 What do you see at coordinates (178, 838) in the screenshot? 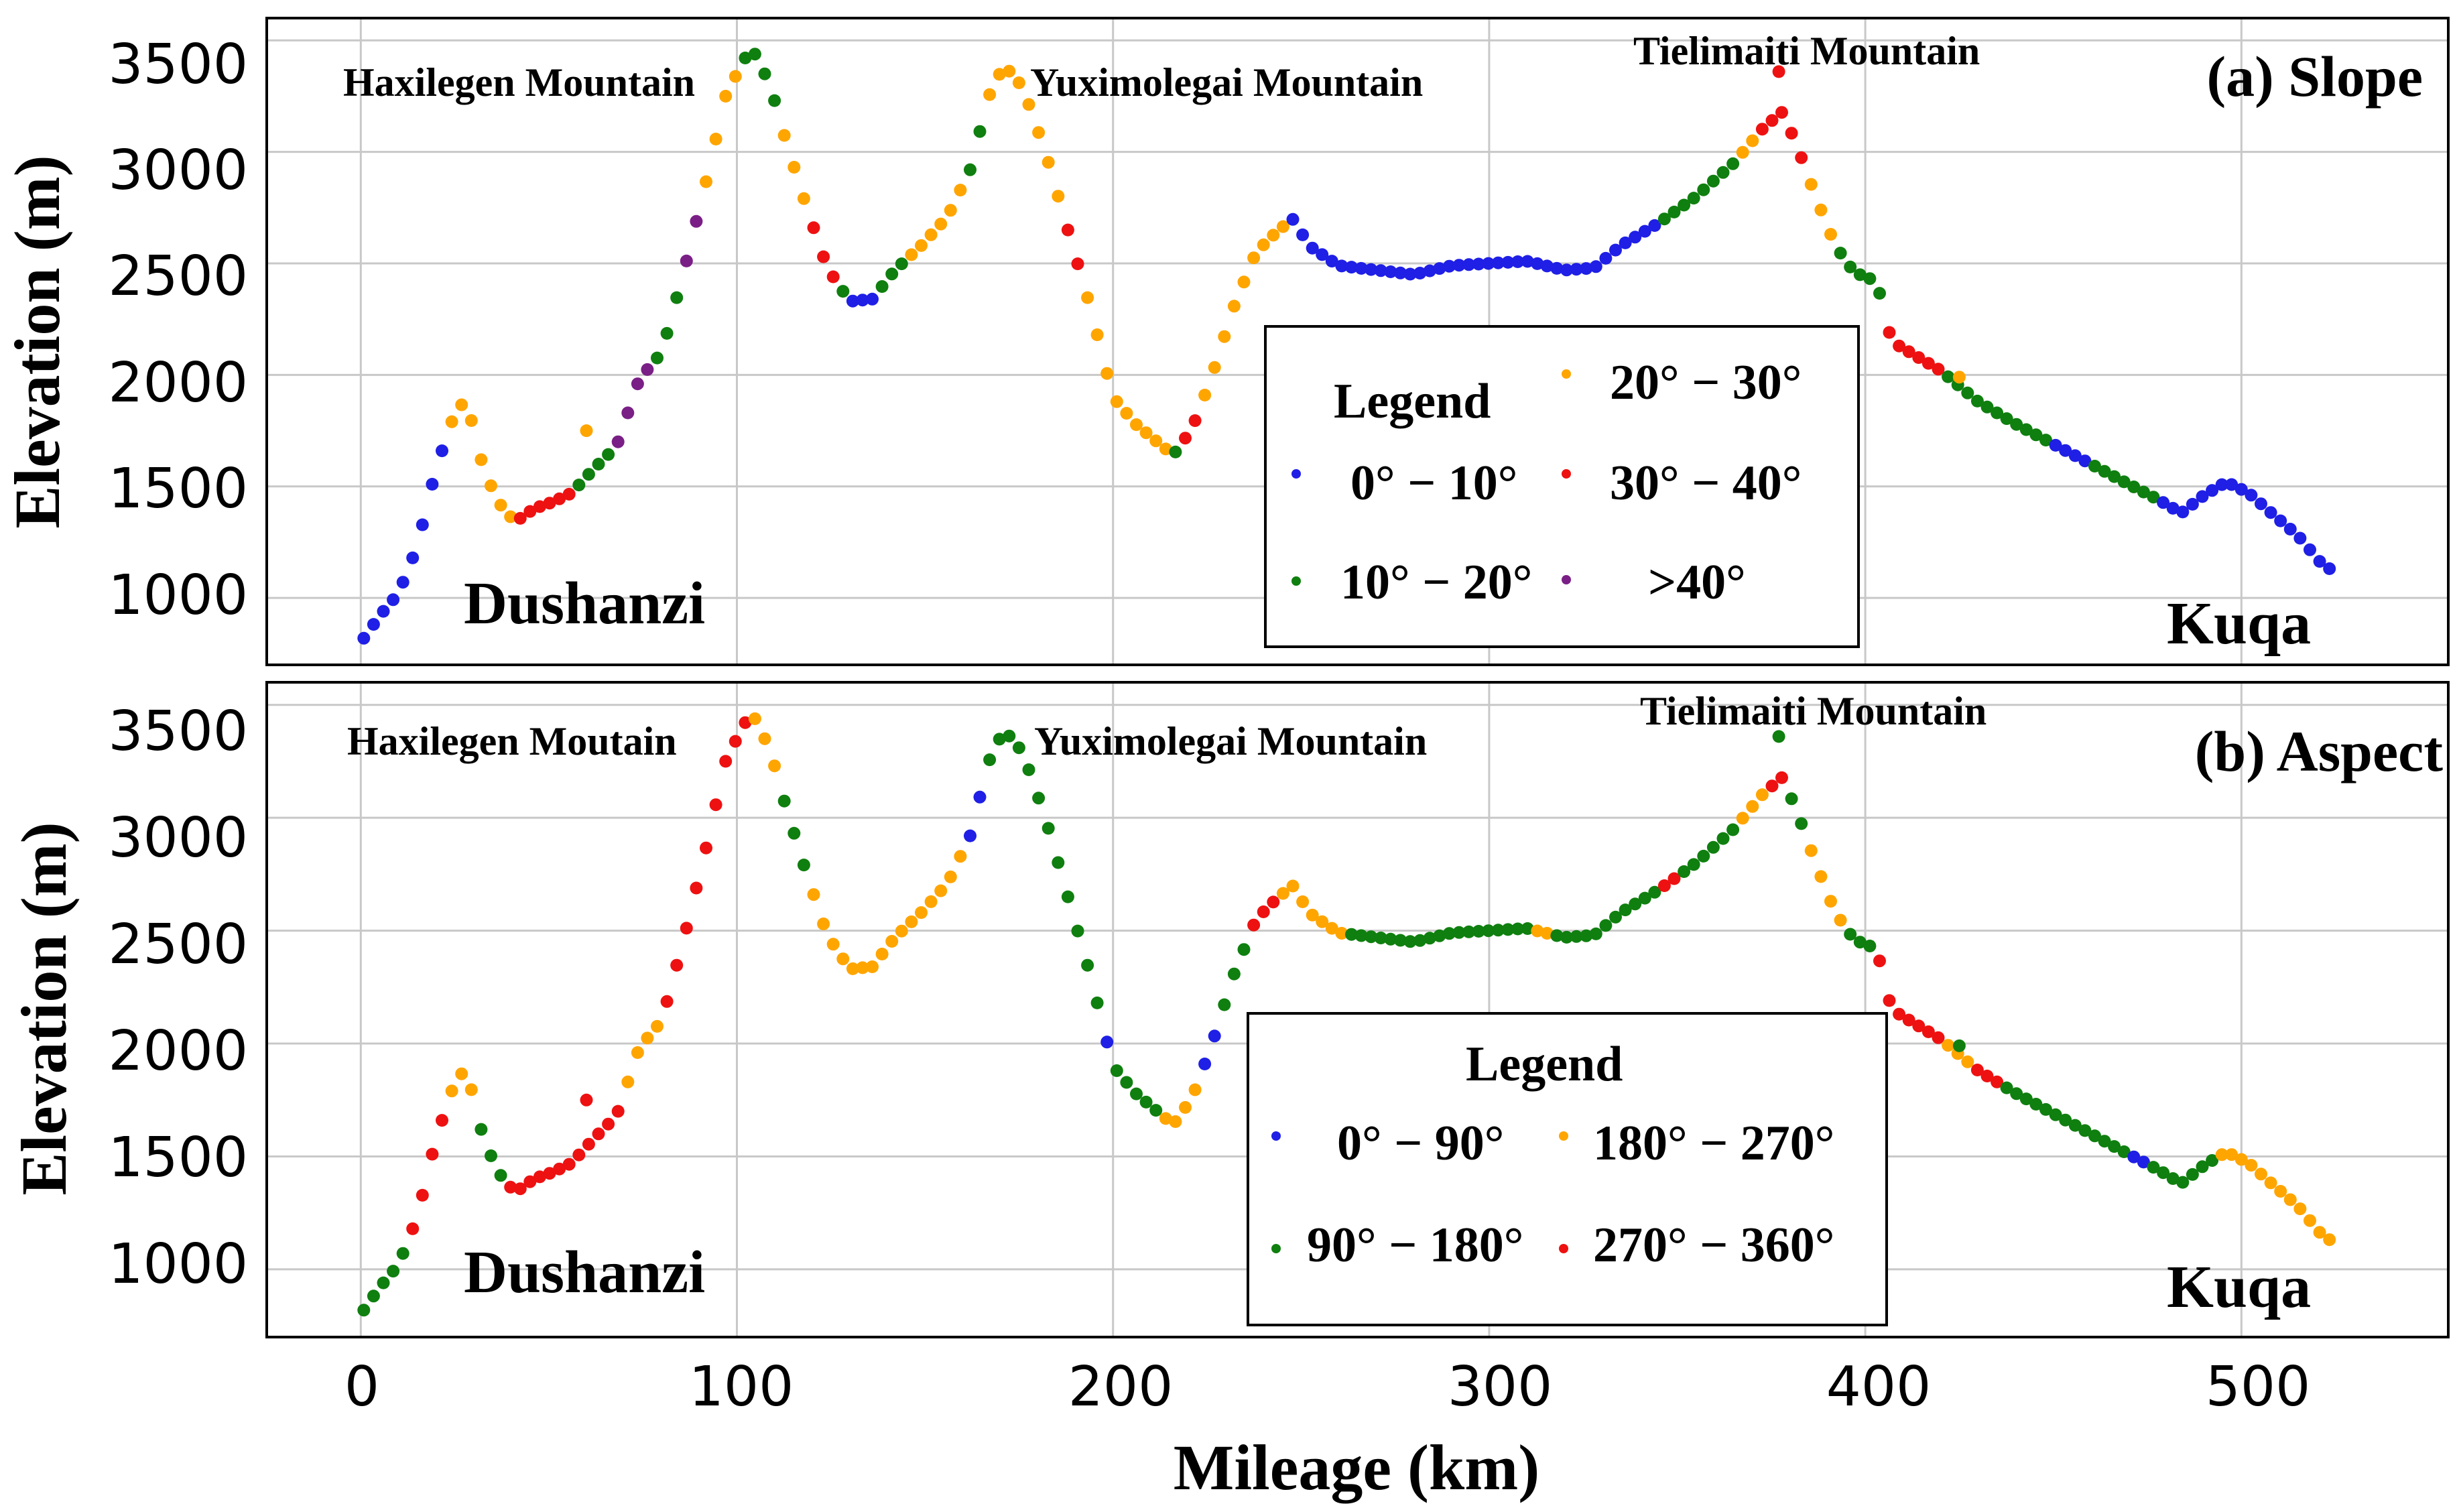
I see `aspect-ytick-3000: 3000` at bounding box center [178, 838].